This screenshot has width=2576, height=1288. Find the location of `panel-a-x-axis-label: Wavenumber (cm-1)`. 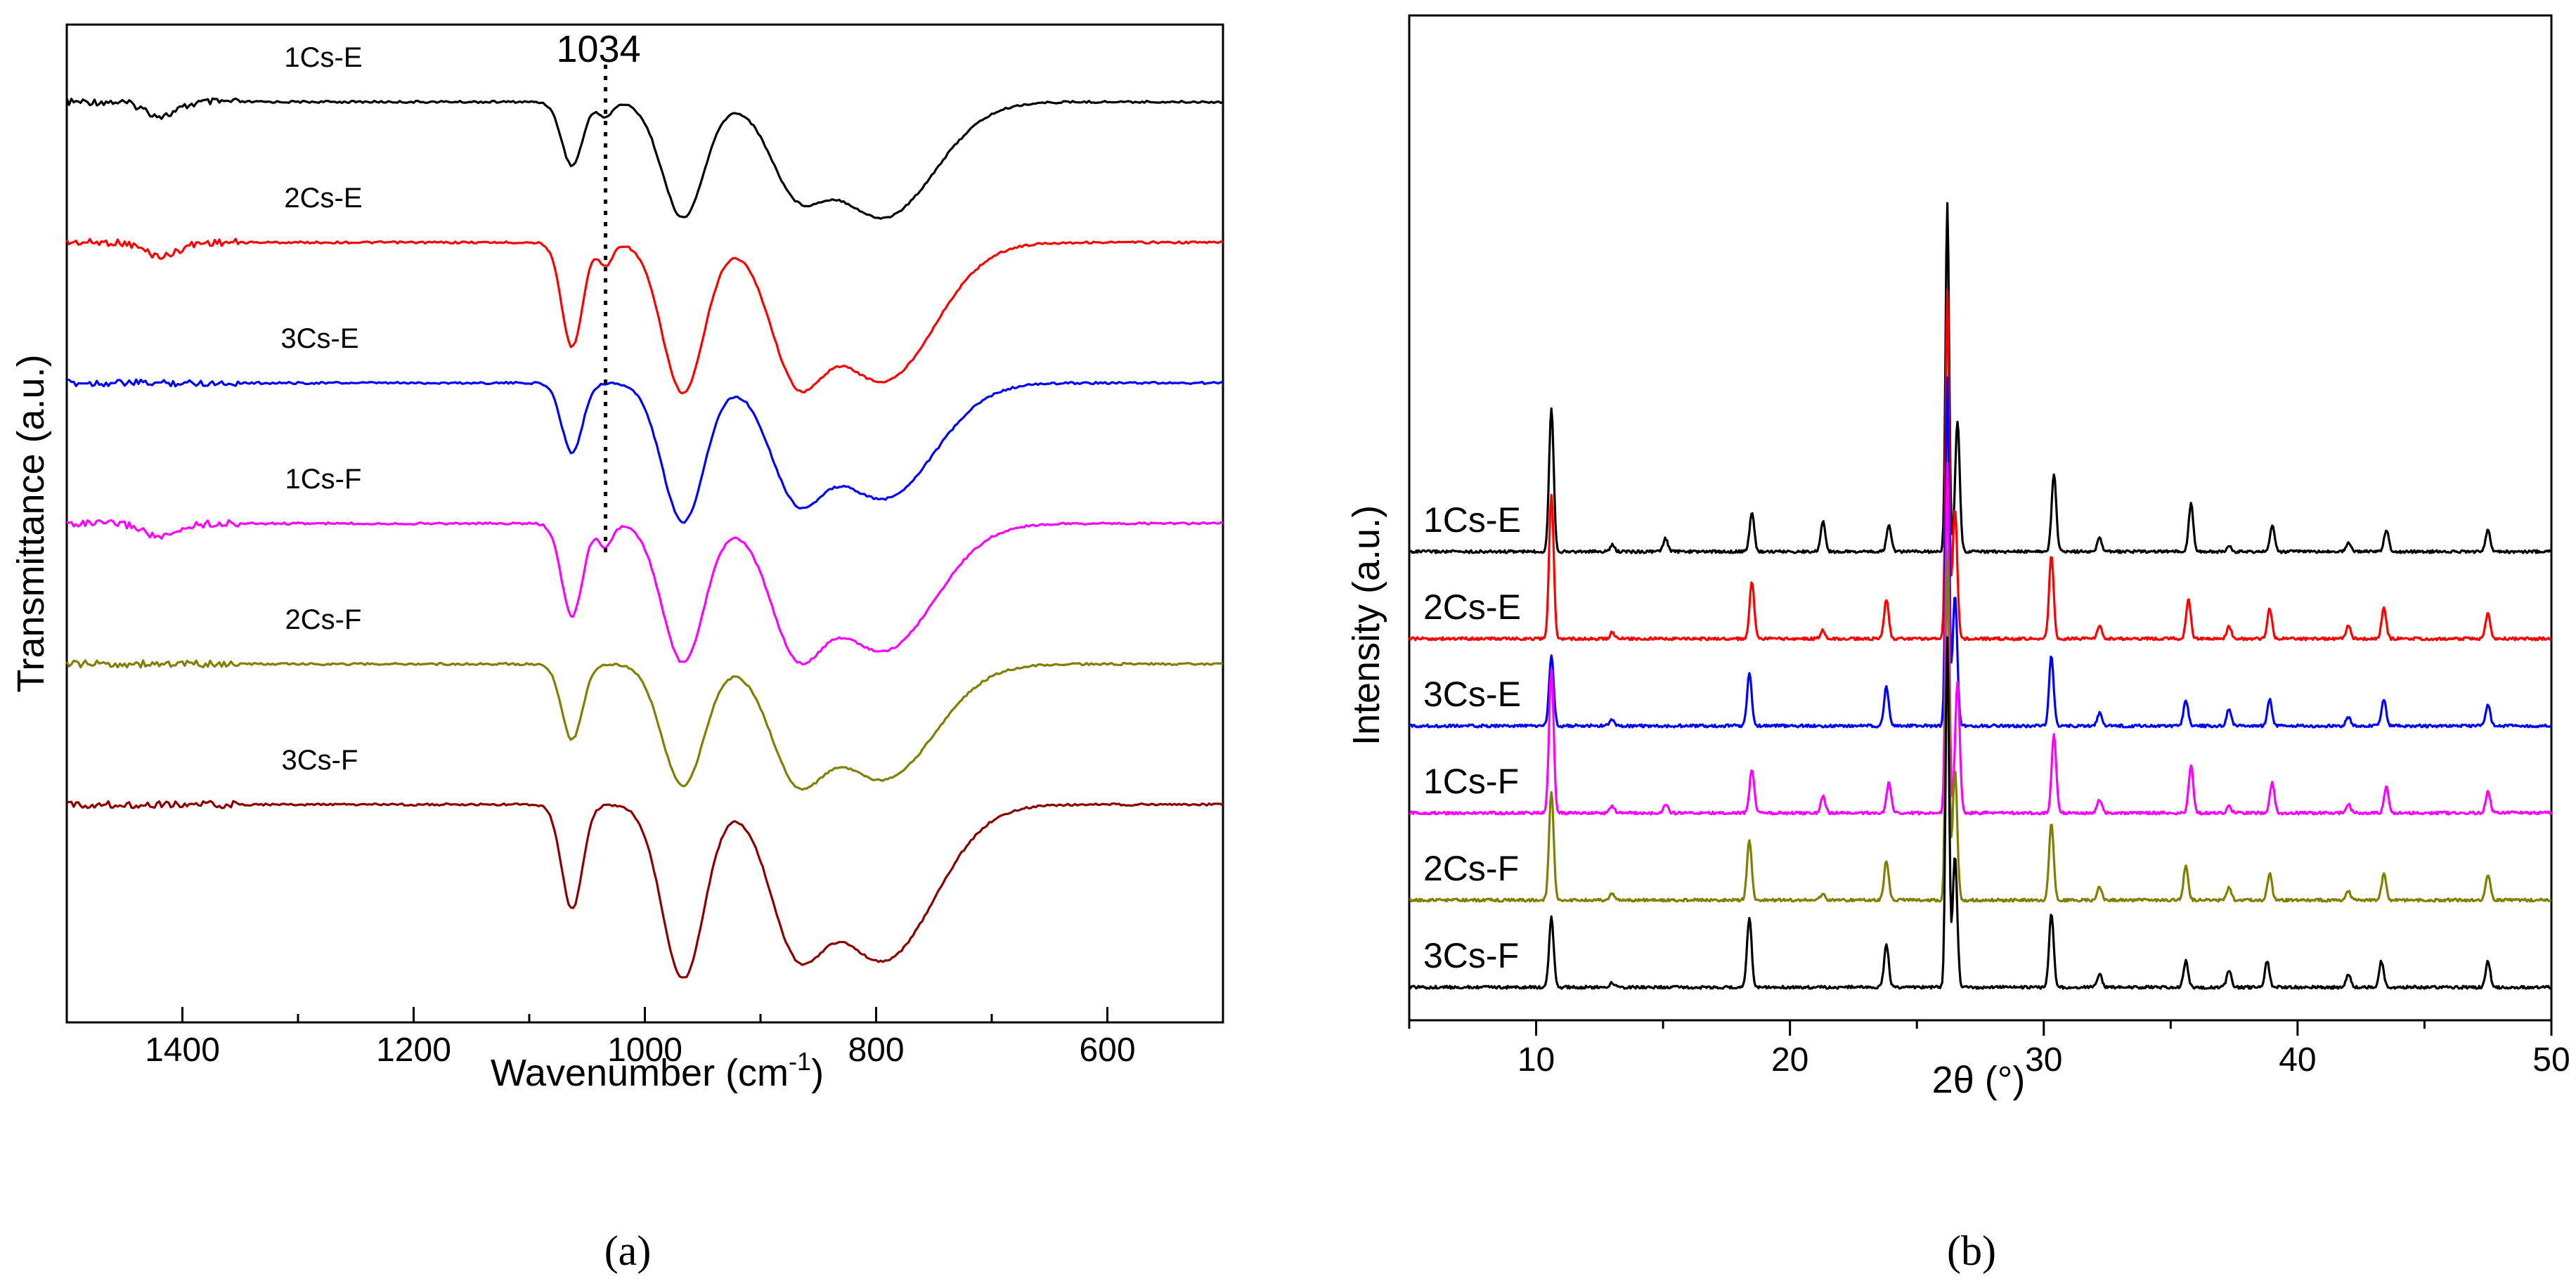

panel-a-x-axis-label: Wavenumber (cm-1) is located at coordinates (657, 1070).